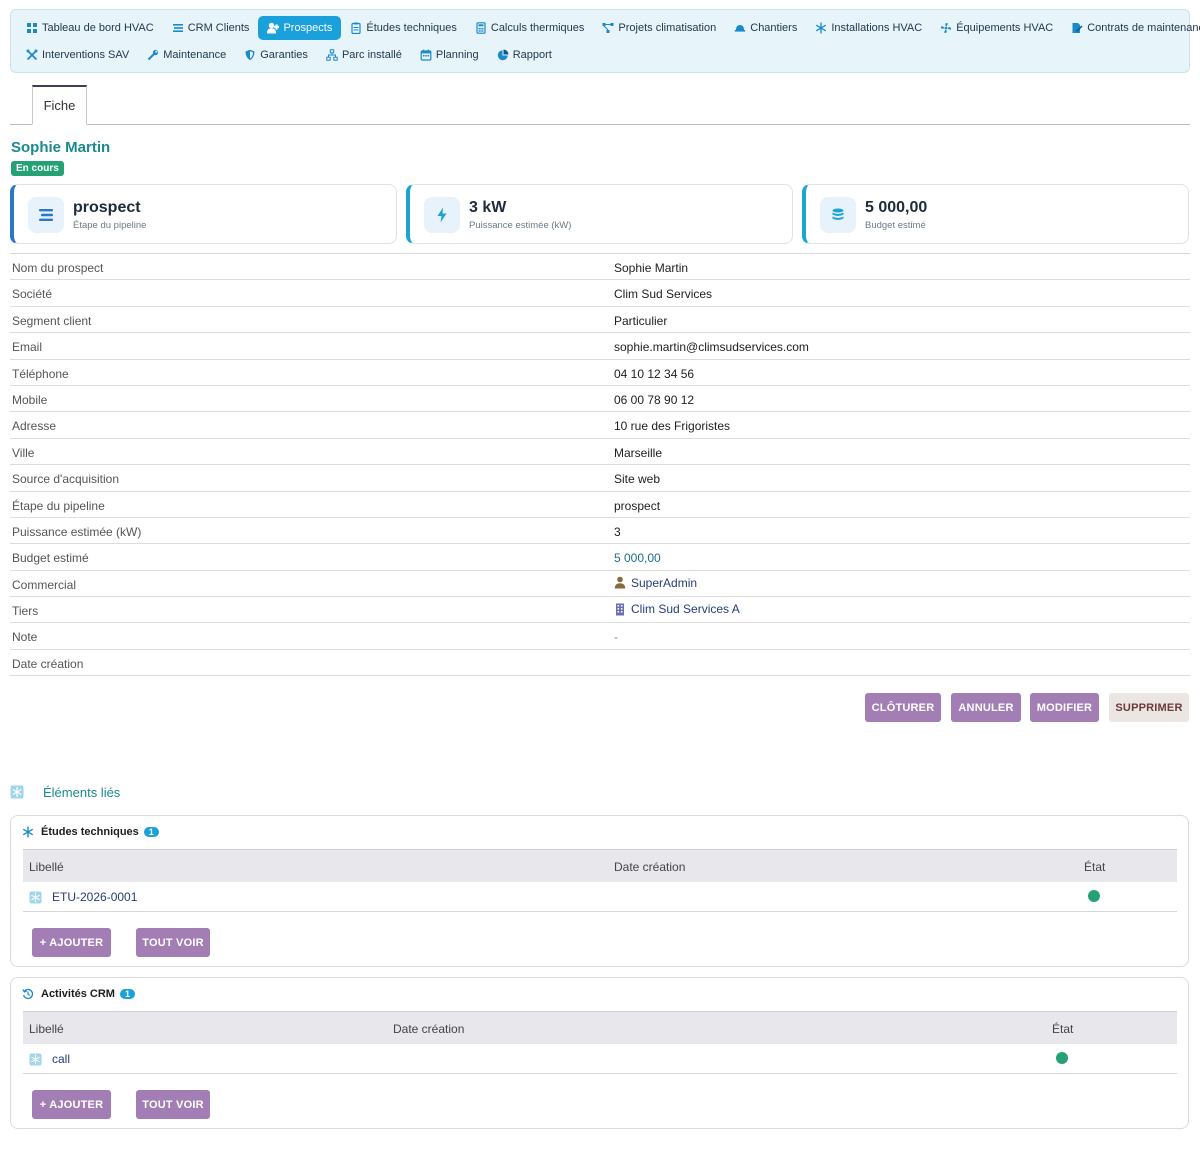 The width and height of the screenshot is (1200, 1170). What do you see at coordinates (616, 637) in the screenshot?
I see `field-value: -` at bounding box center [616, 637].